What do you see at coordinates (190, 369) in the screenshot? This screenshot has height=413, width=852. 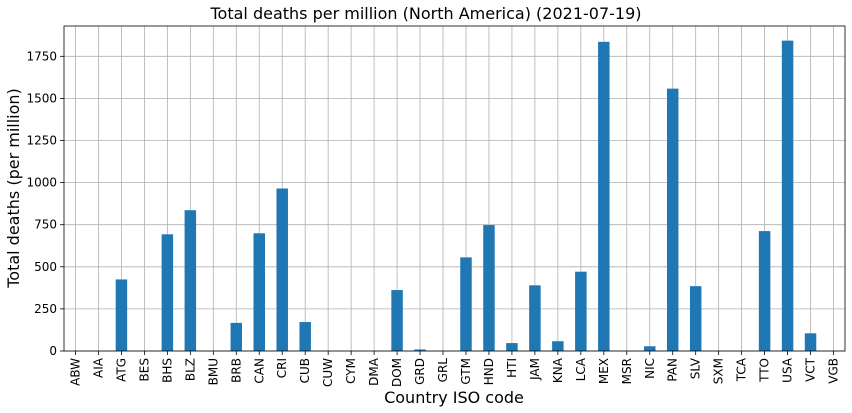 I see `x-tick-label: BLZ` at bounding box center [190, 369].